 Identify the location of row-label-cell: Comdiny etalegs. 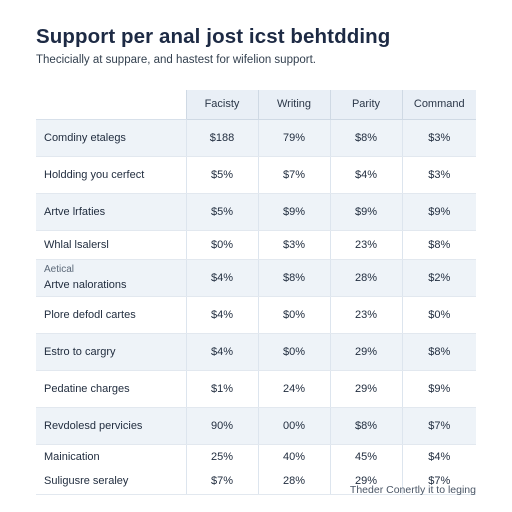
(111, 138).